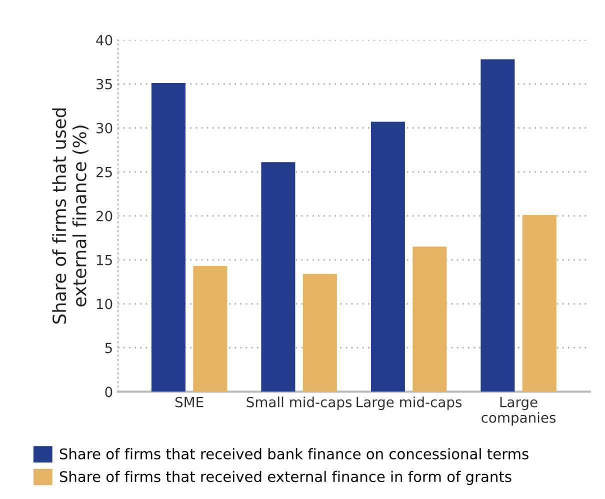 This screenshot has height=499, width=605. Describe the element at coordinates (104, 260) in the screenshot. I see `y-tick-label: 15` at that location.